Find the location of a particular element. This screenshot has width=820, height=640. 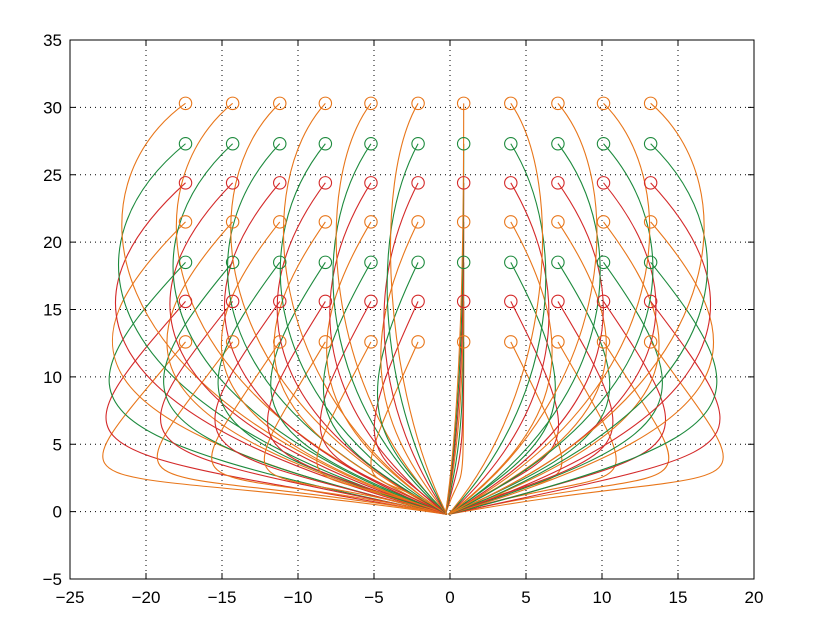

y-tick-label: 10 is located at coordinates (52, 377).